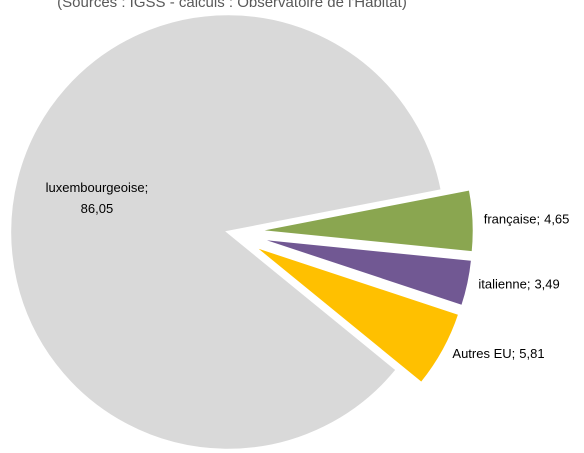 The width and height of the screenshot is (584, 453). What do you see at coordinates (95, 187) in the screenshot?
I see `label-category: luxembourgeoise` at bounding box center [95, 187].